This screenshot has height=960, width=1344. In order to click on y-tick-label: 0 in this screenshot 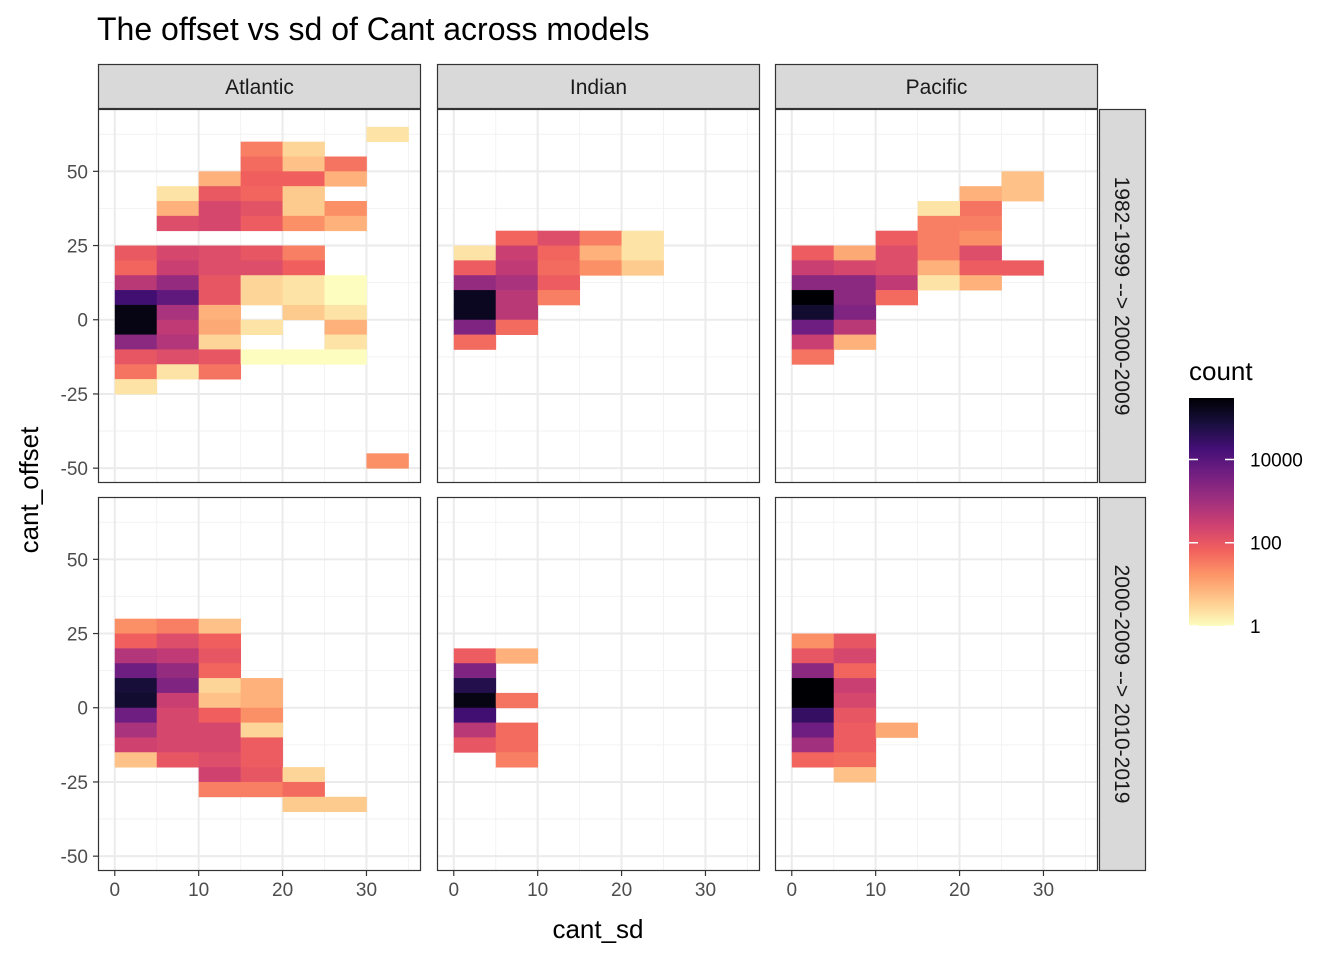, I will do `click(82, 709)`.